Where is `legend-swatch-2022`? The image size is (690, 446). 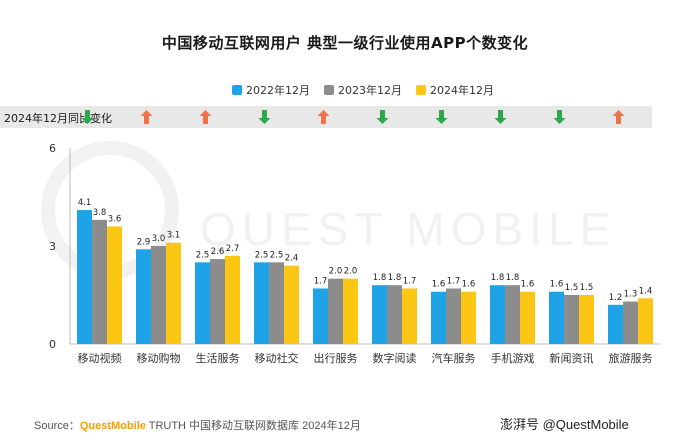 legend-swatch-2022 is located at coordinates (237, 90).